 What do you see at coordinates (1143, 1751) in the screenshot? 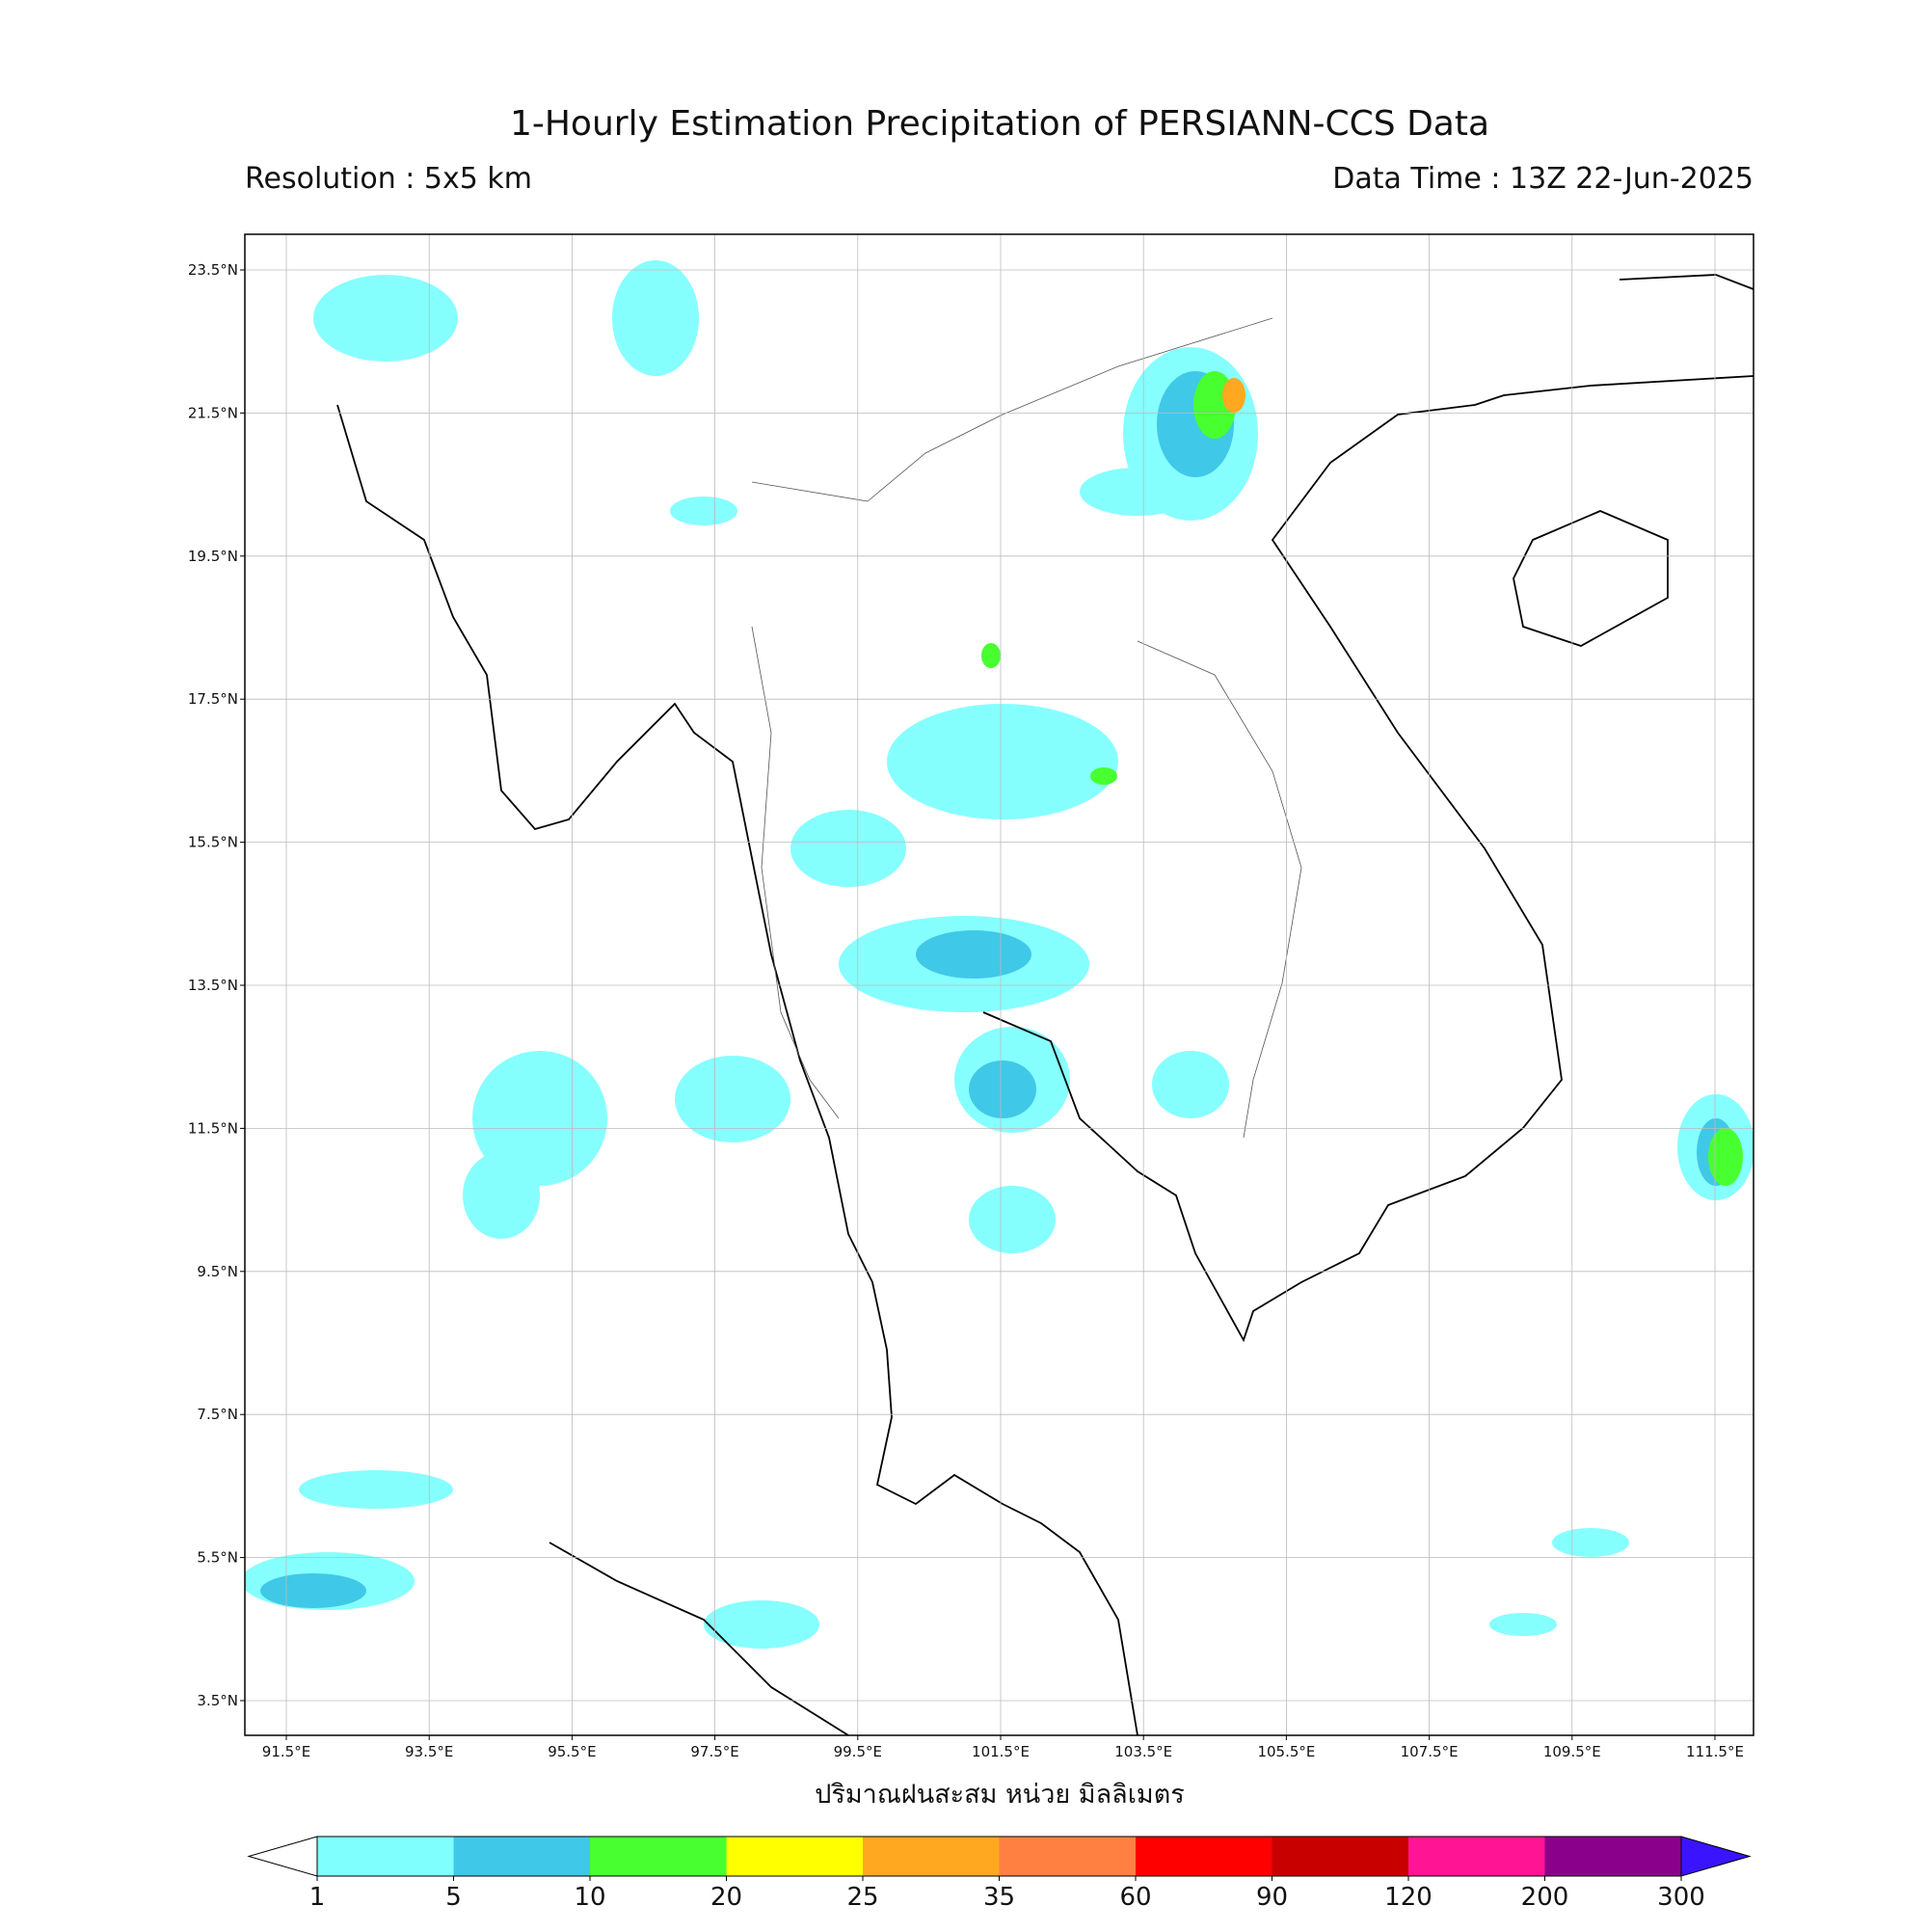
I see `lon-label: 103.5°E` at bounding box center [1143, 1751].